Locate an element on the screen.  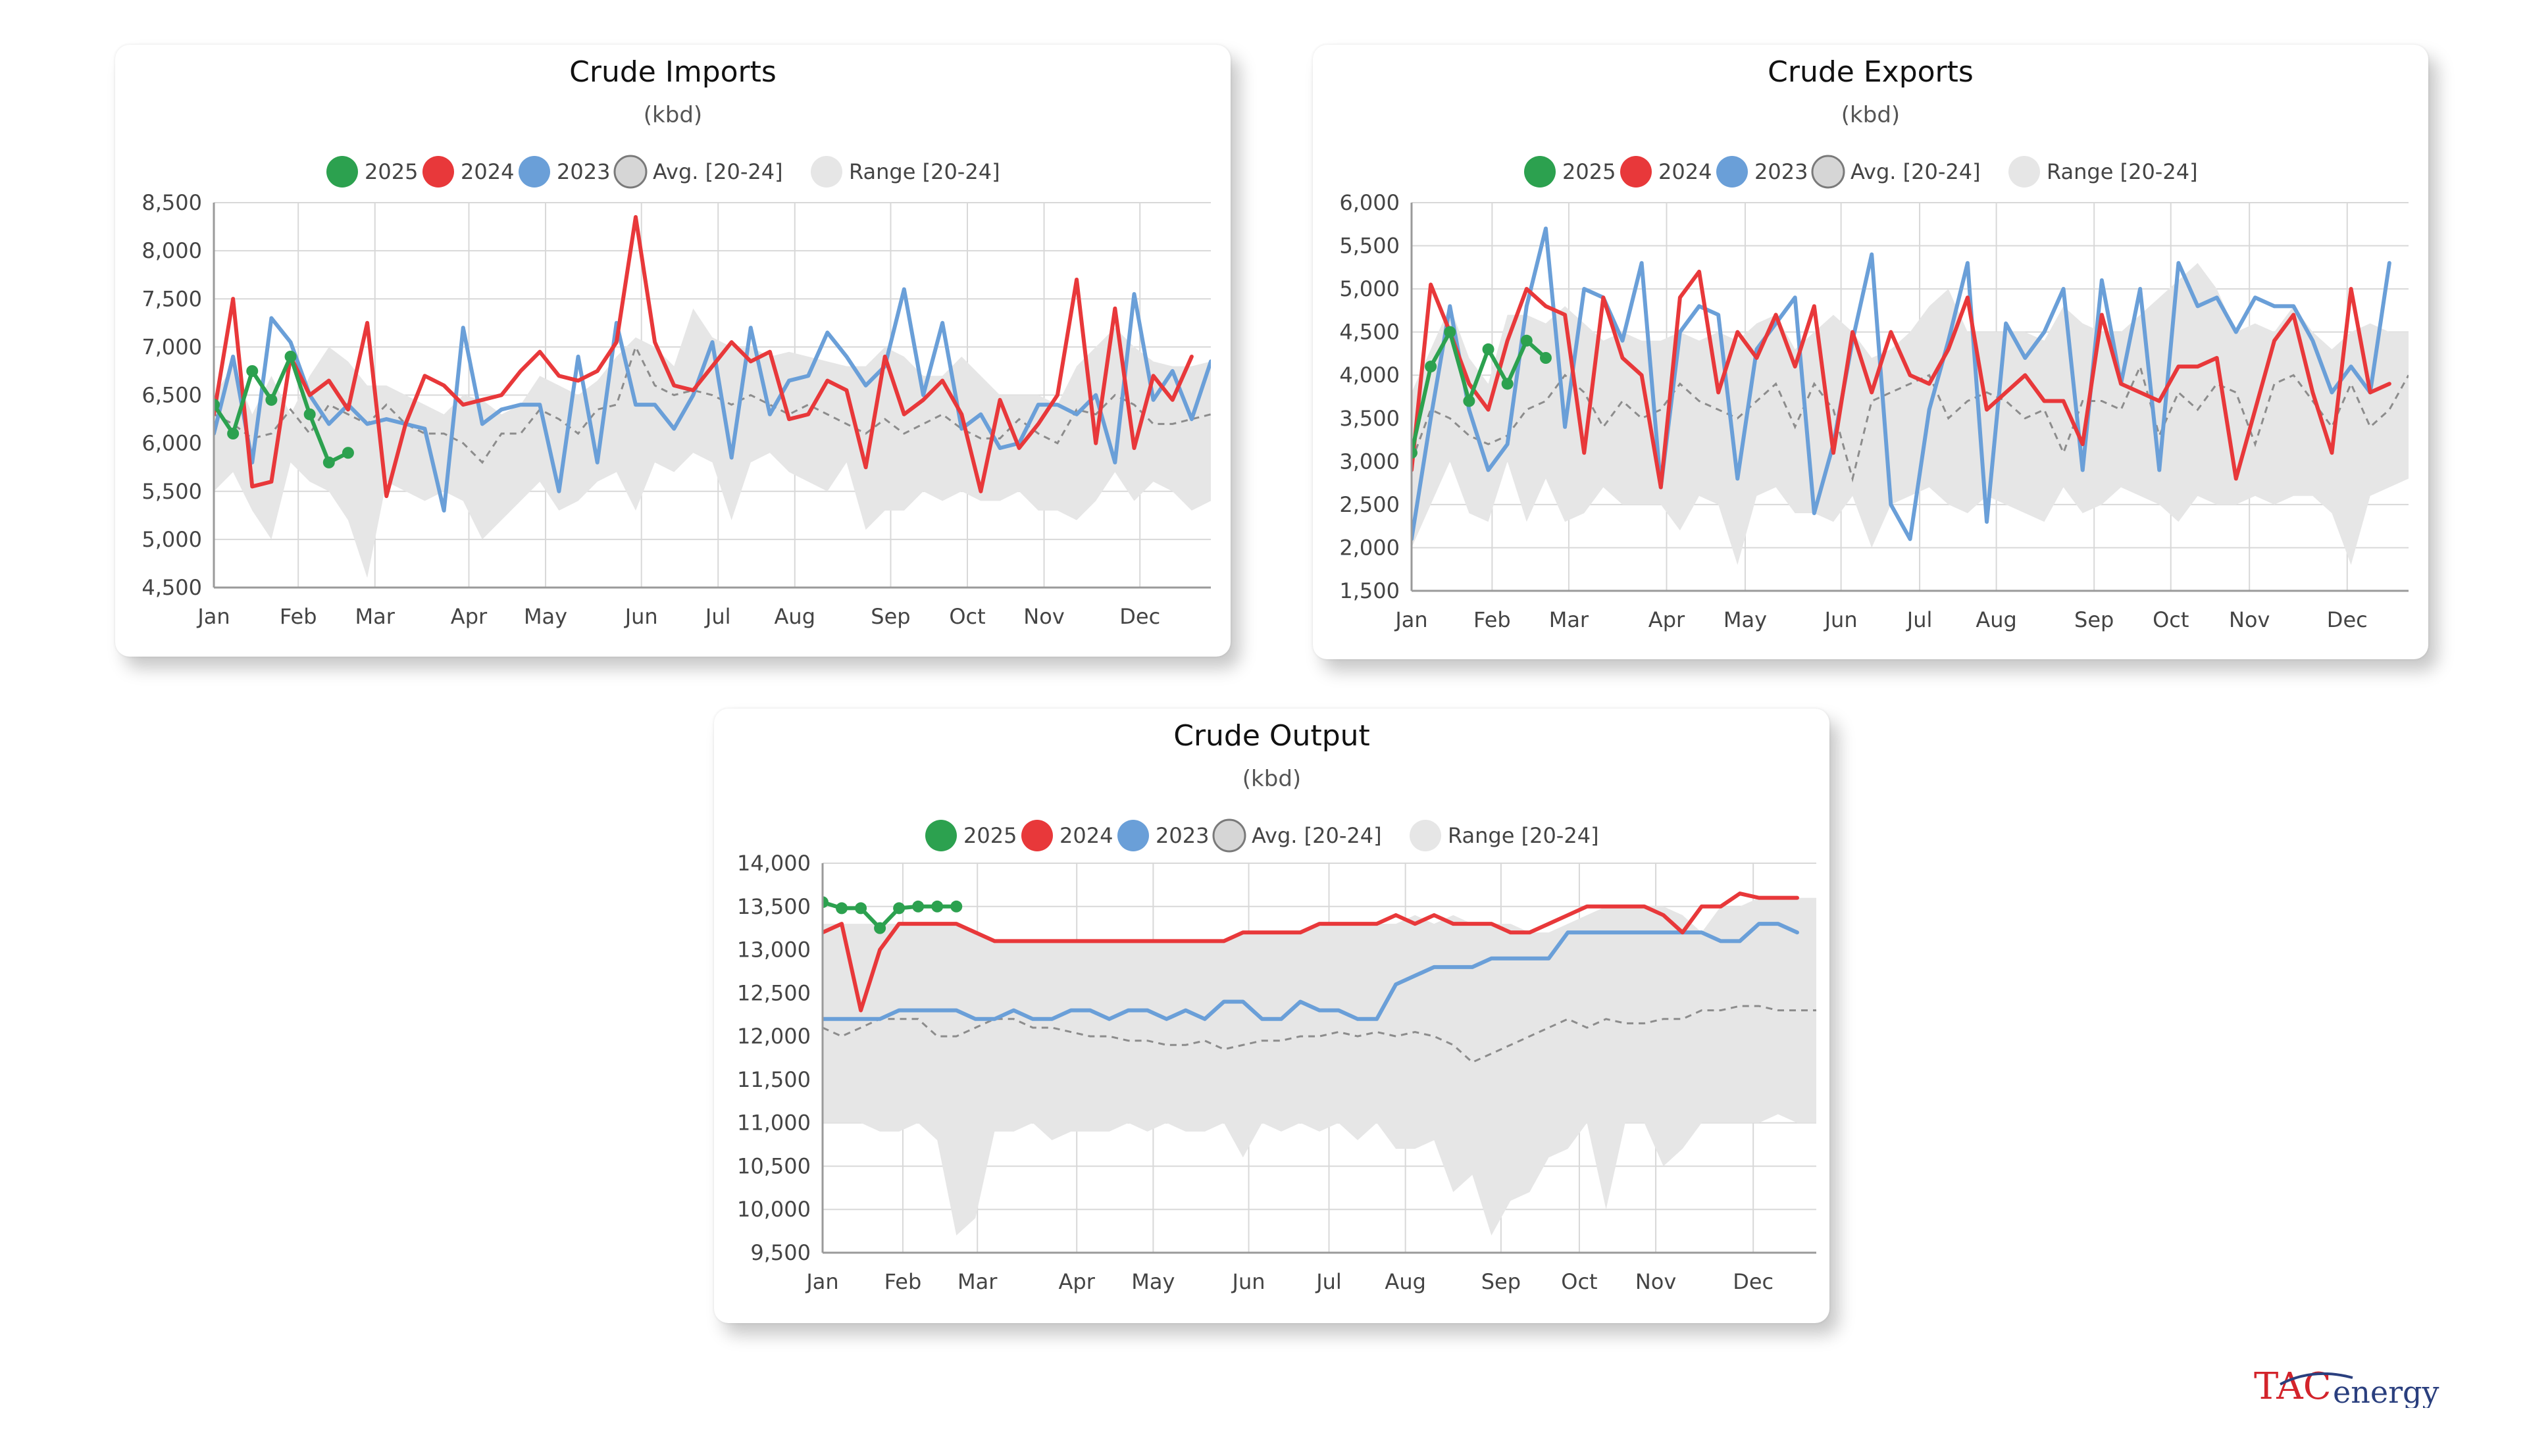
y-tick-label: 1,500 is located at coordinates (1369, 590).